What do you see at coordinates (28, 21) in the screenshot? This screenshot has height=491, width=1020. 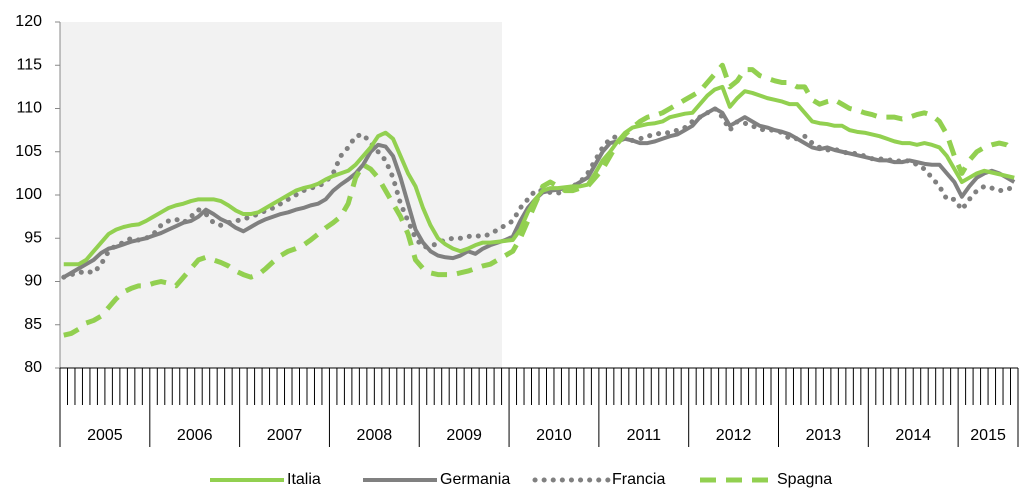 I see `y-tick-label: 120` at bounding box center [28, 21].